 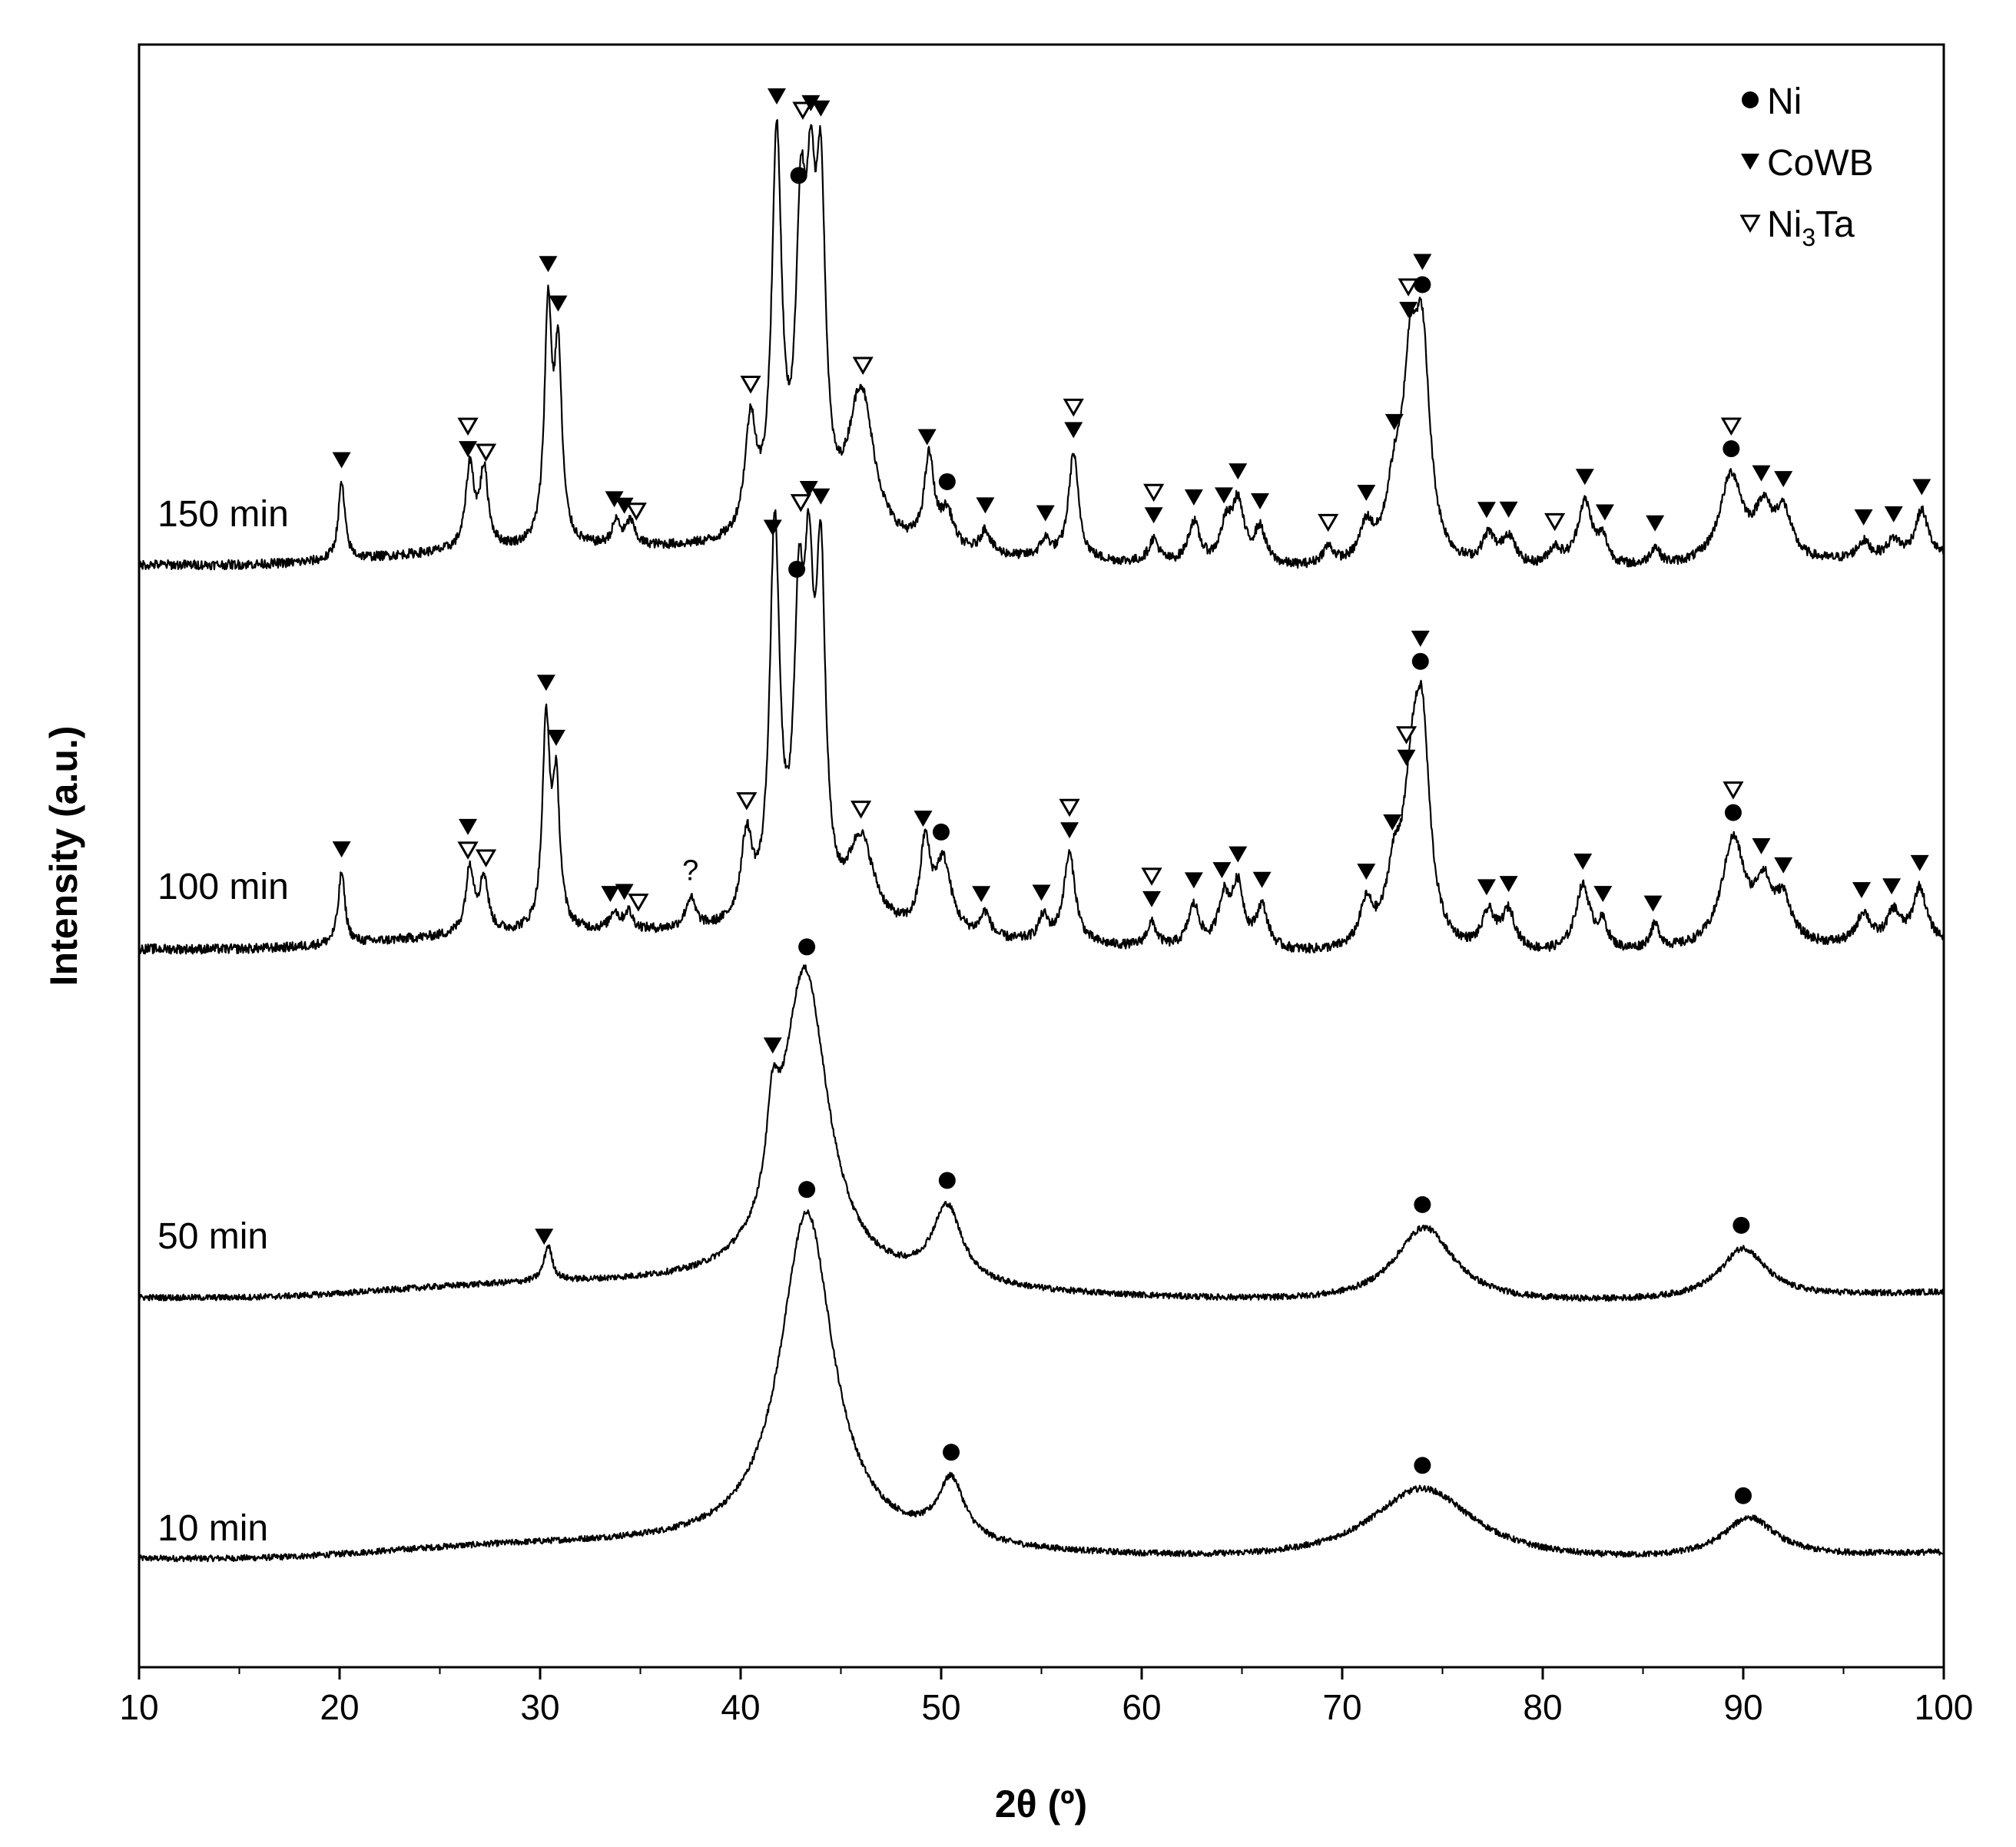 I want to click on x-tick-label: 100, so click(x=1944, y=1707).